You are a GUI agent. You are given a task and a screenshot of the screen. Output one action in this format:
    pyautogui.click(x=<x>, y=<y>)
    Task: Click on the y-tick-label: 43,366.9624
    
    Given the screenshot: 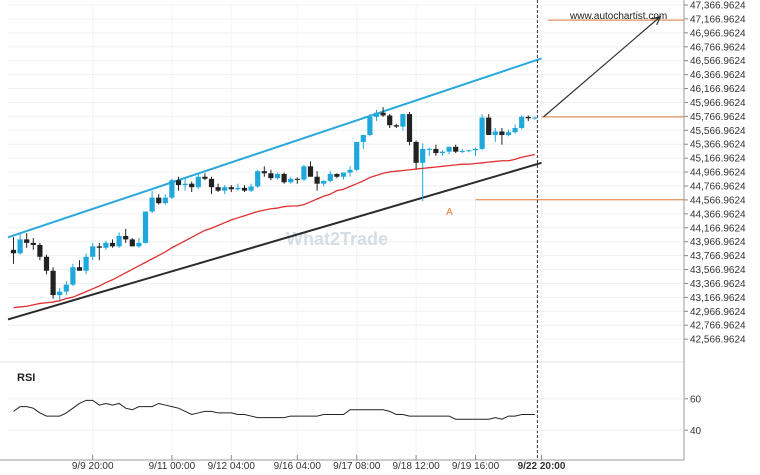 What is the action you would take?
    pyautogui.click(x=718, y=284)
    